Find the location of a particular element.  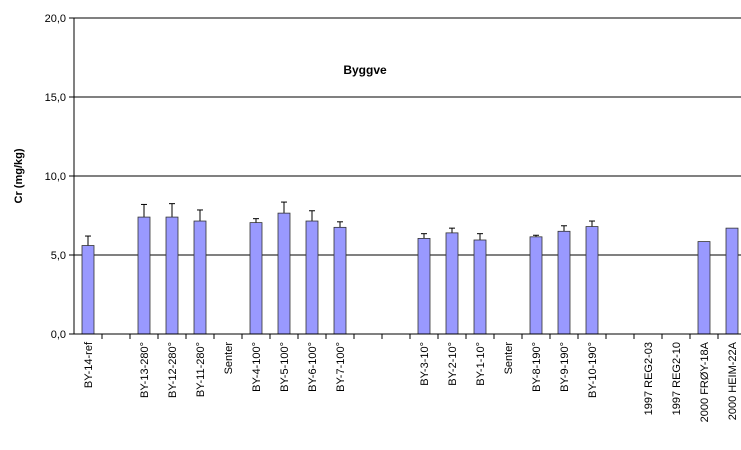

x-tick-label: BY-1-10° is located at coordinates (481, 364).